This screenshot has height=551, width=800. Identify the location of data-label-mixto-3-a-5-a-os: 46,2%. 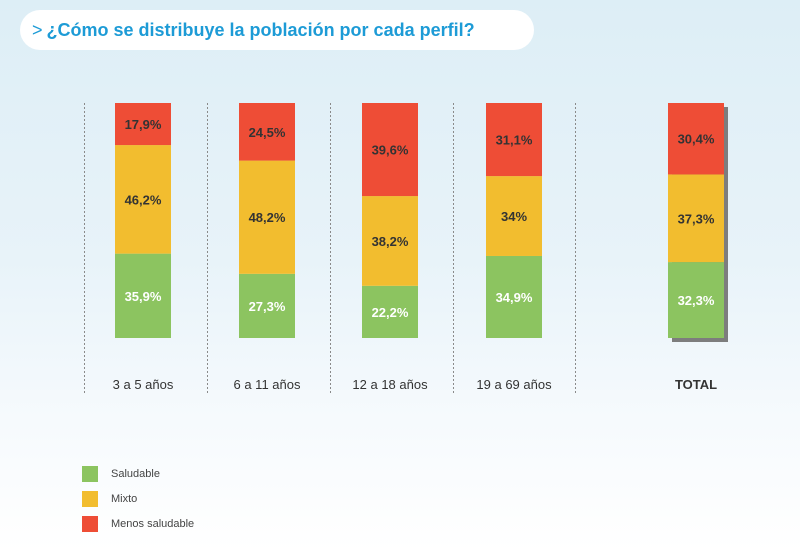
(143, 199).